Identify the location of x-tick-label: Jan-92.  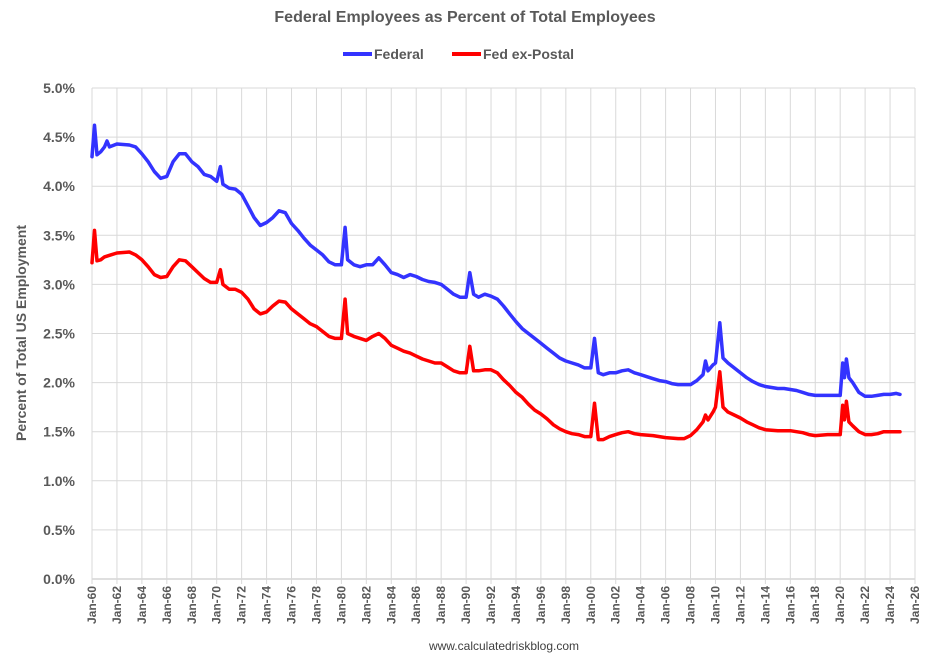
(491, 605).